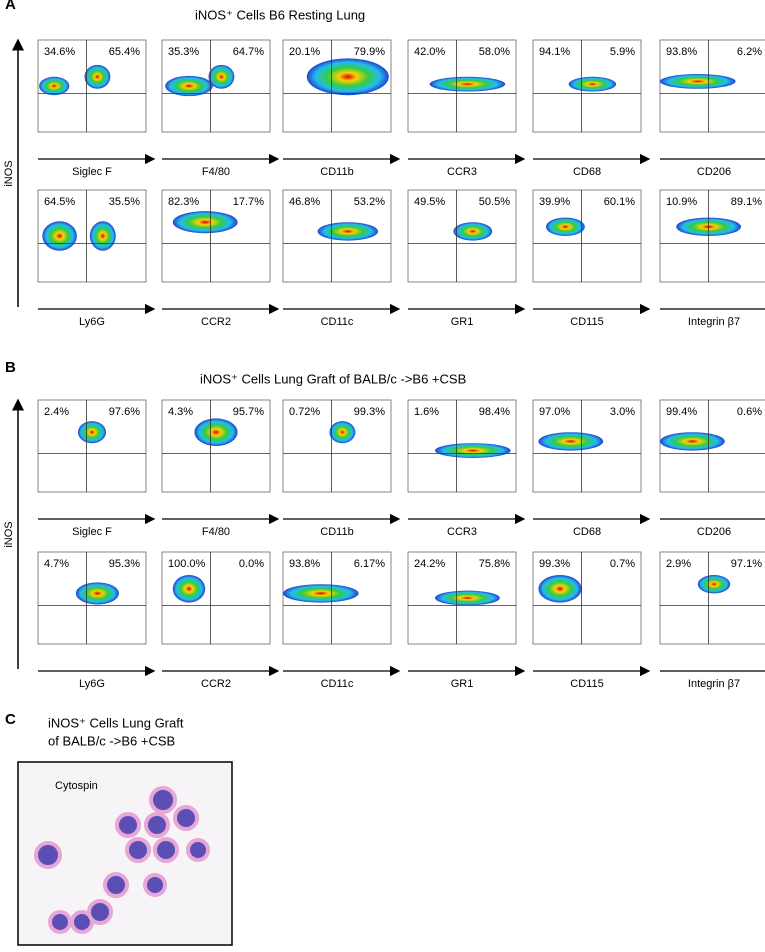 The height and width of the screenshot is (952, 765). Describe the element at coordinates (125, 853) in the screenshot. I see `cytospin-image` at that location.